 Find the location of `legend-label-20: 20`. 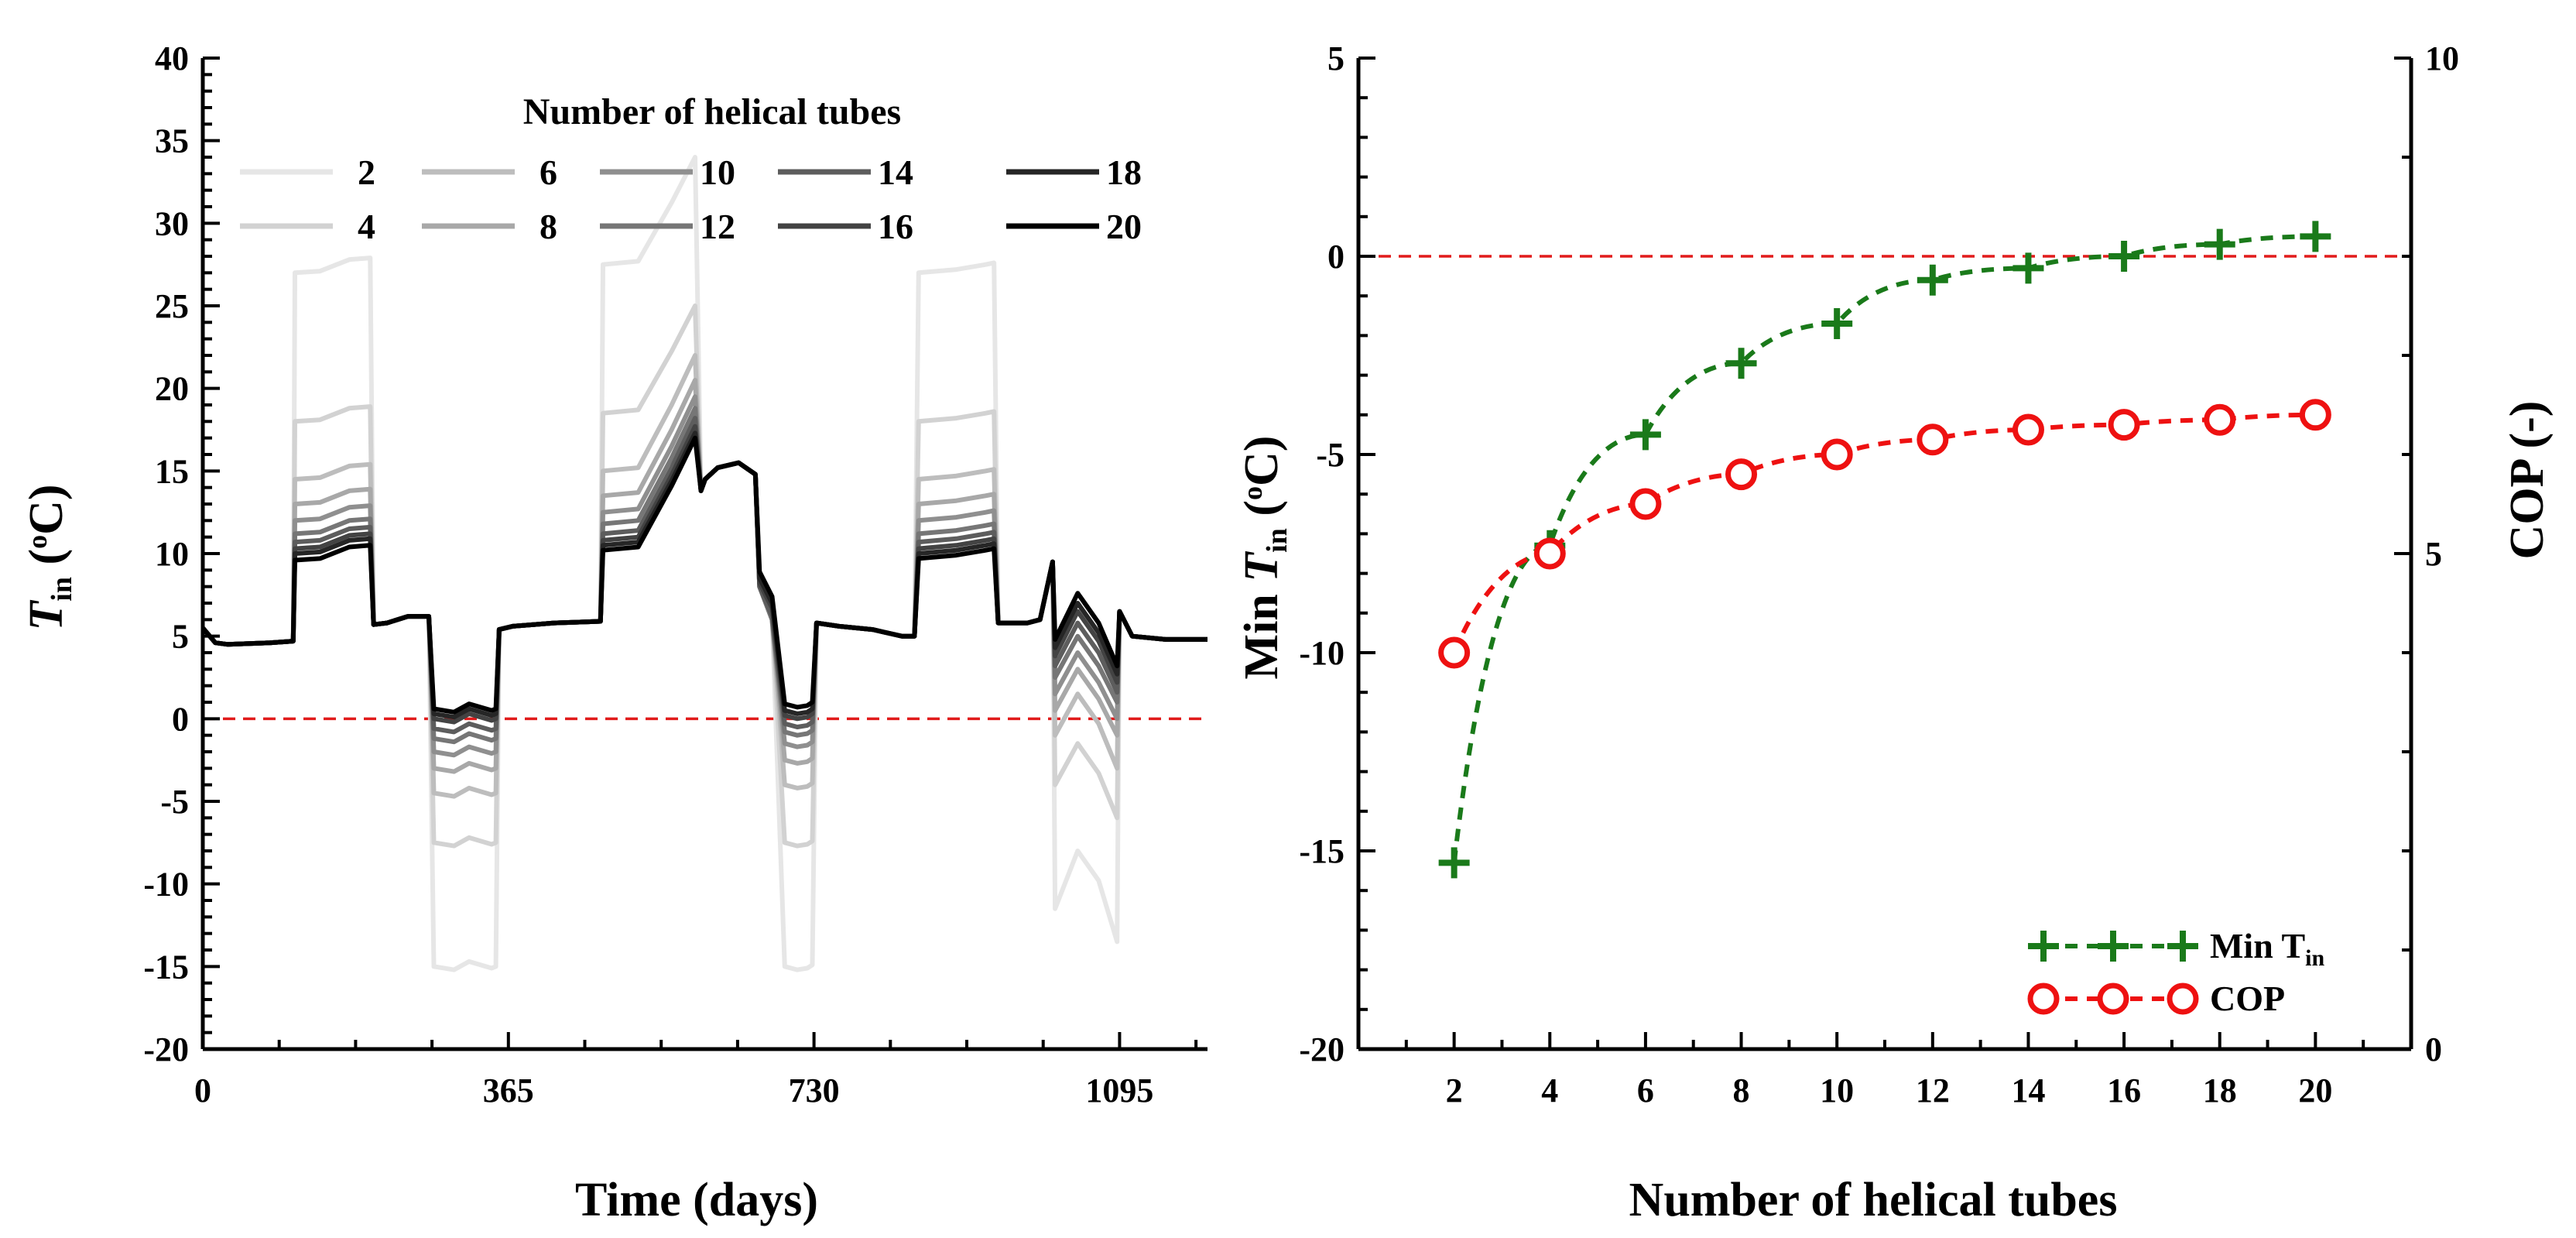

legend-label-20: 20 is located at coordinates (1124, 227).